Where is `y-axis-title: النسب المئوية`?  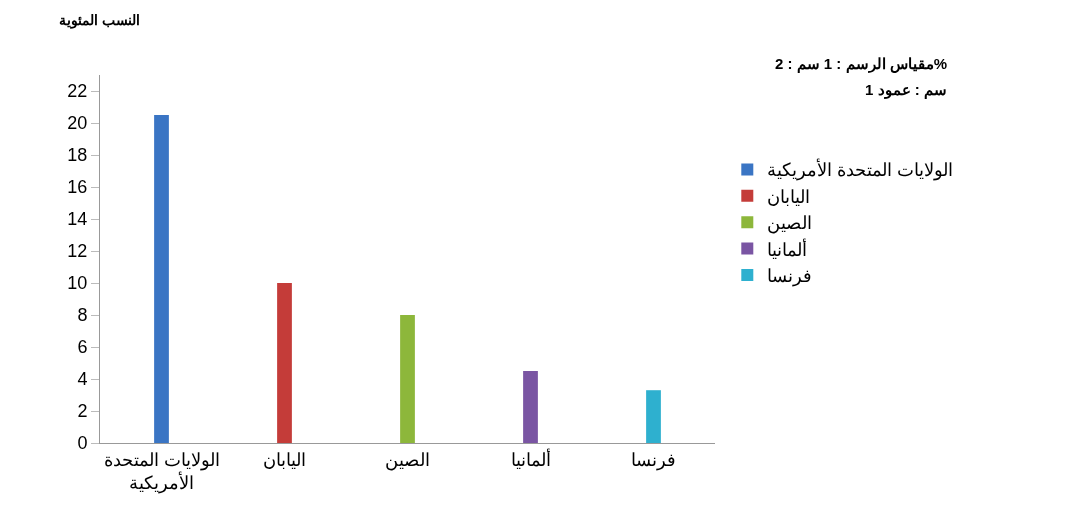
y-axis-title: النسب المئوية is located at coordinates (99, 20).